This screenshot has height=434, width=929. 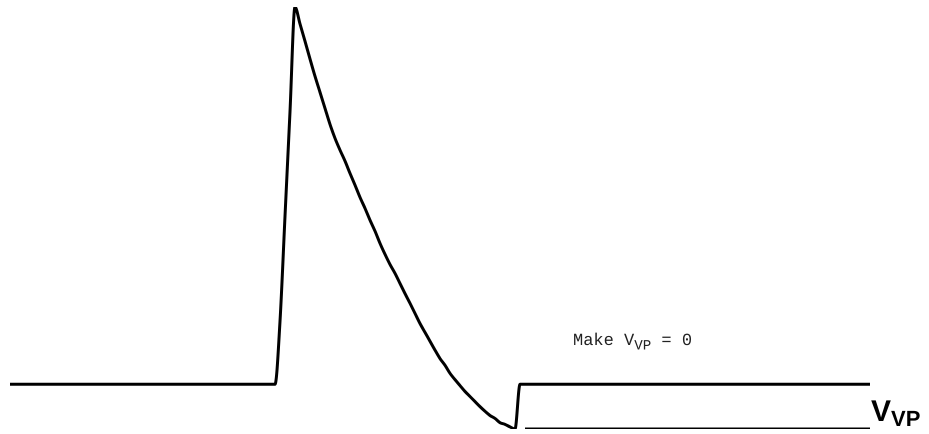 I want to click on annotation: Make V$_{VP}$ = 0, so click(x=632, y=343).